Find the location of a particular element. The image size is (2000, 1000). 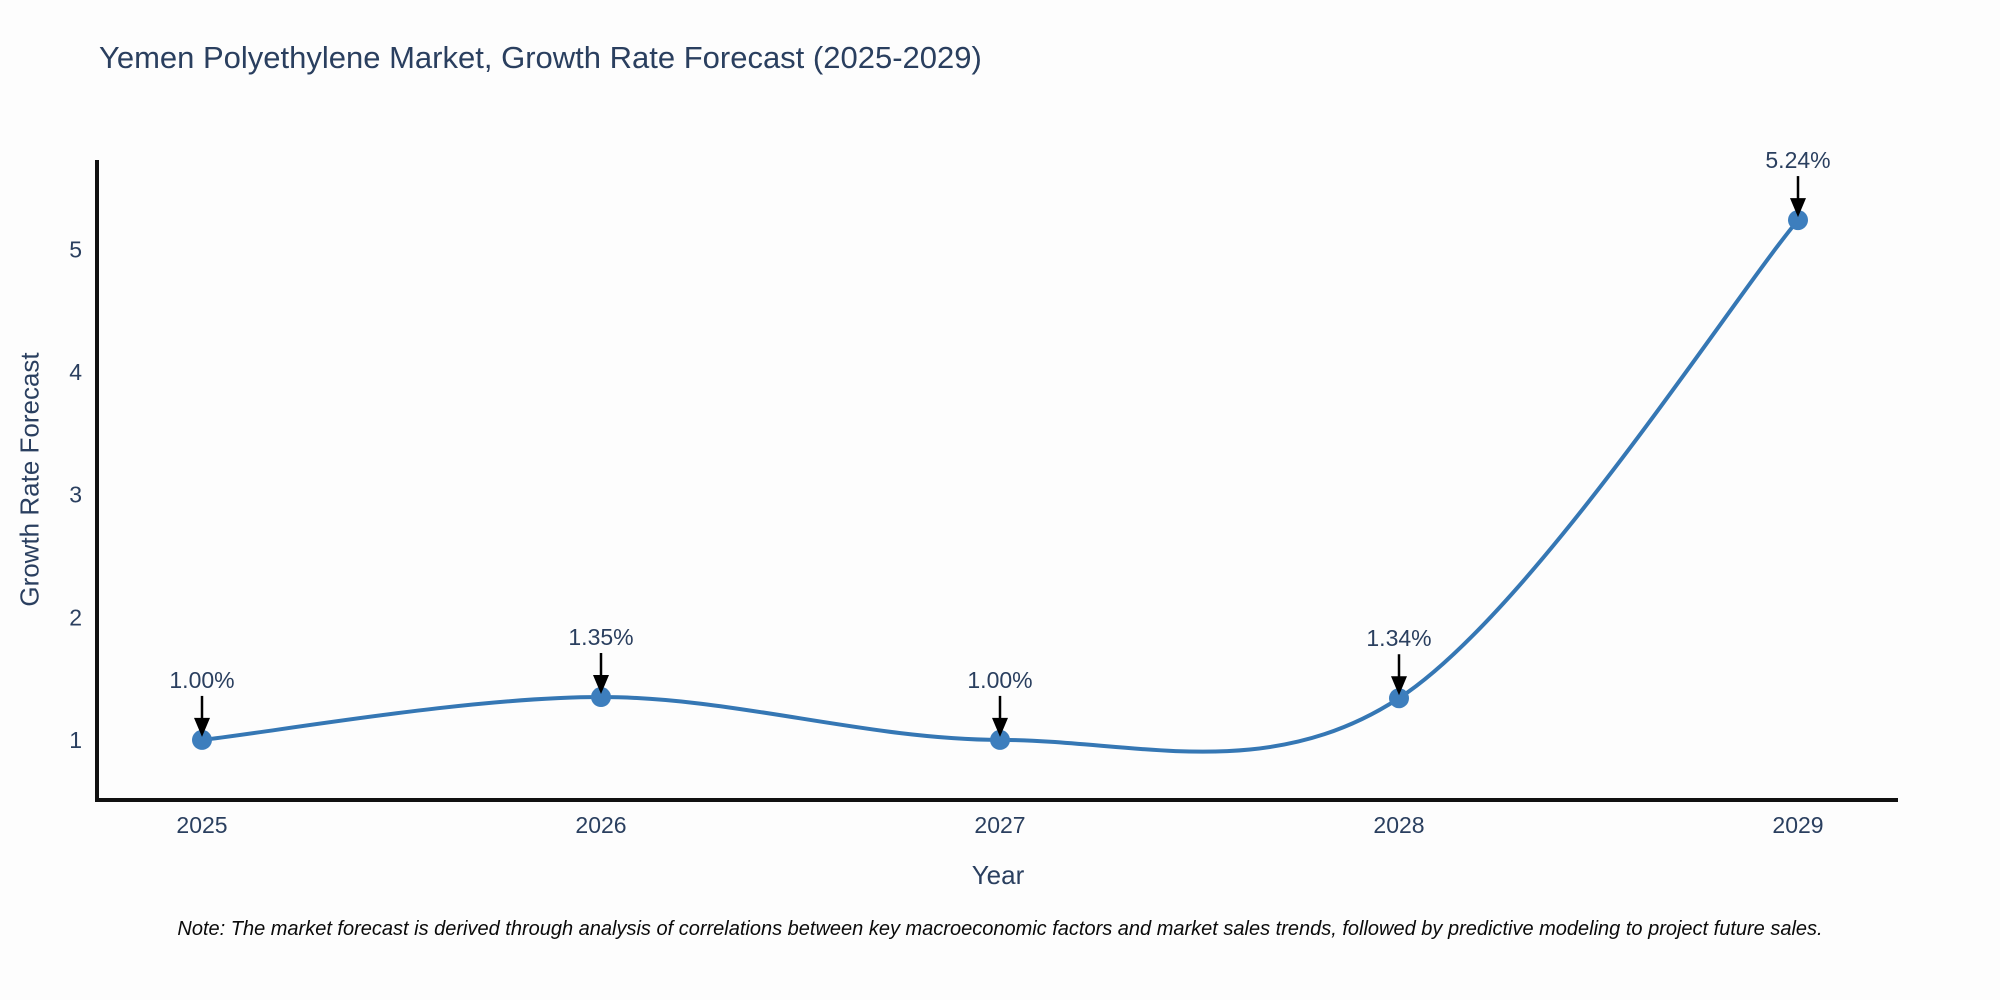

y-tick-label: 2 is located at coordinates (75, 617).